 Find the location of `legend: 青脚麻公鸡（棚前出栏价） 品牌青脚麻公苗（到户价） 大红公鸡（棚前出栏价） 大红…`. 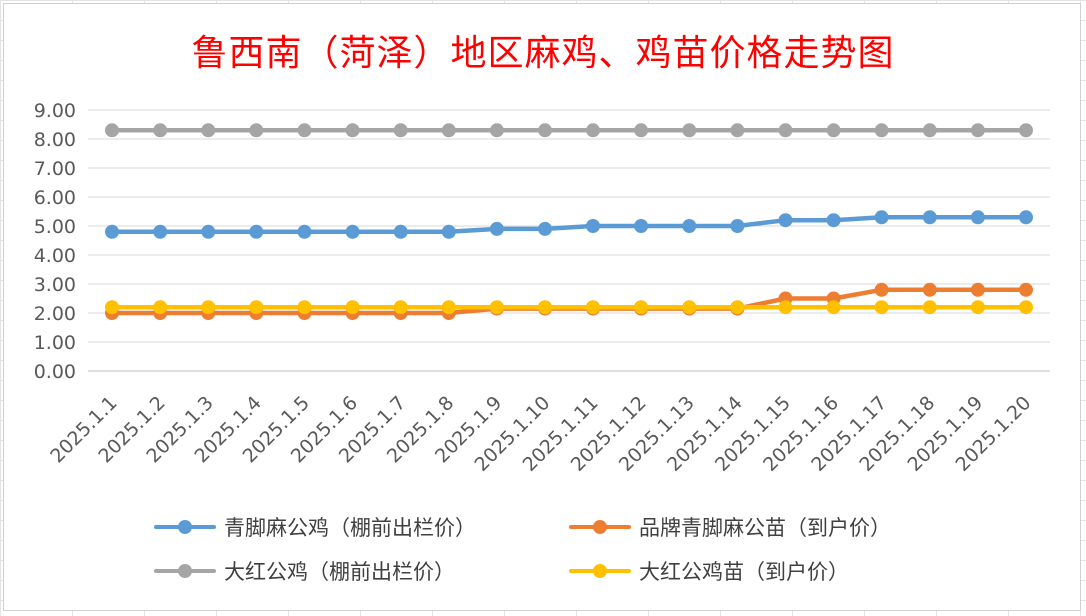

legend: 青脚麻公鸡（棚前出栏价） 品牌青脚麻公苗（到户价） 大红公鸡（棚前出栏价） 大红… is located at coordinates (584, 549).